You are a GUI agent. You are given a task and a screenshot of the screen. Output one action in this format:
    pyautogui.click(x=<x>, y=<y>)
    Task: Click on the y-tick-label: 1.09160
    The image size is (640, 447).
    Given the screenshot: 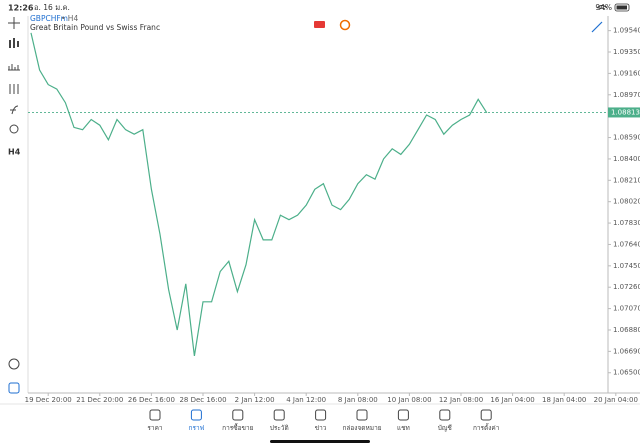 What is the action you would take?
    pyautogui.click(x=626, y=73)
    